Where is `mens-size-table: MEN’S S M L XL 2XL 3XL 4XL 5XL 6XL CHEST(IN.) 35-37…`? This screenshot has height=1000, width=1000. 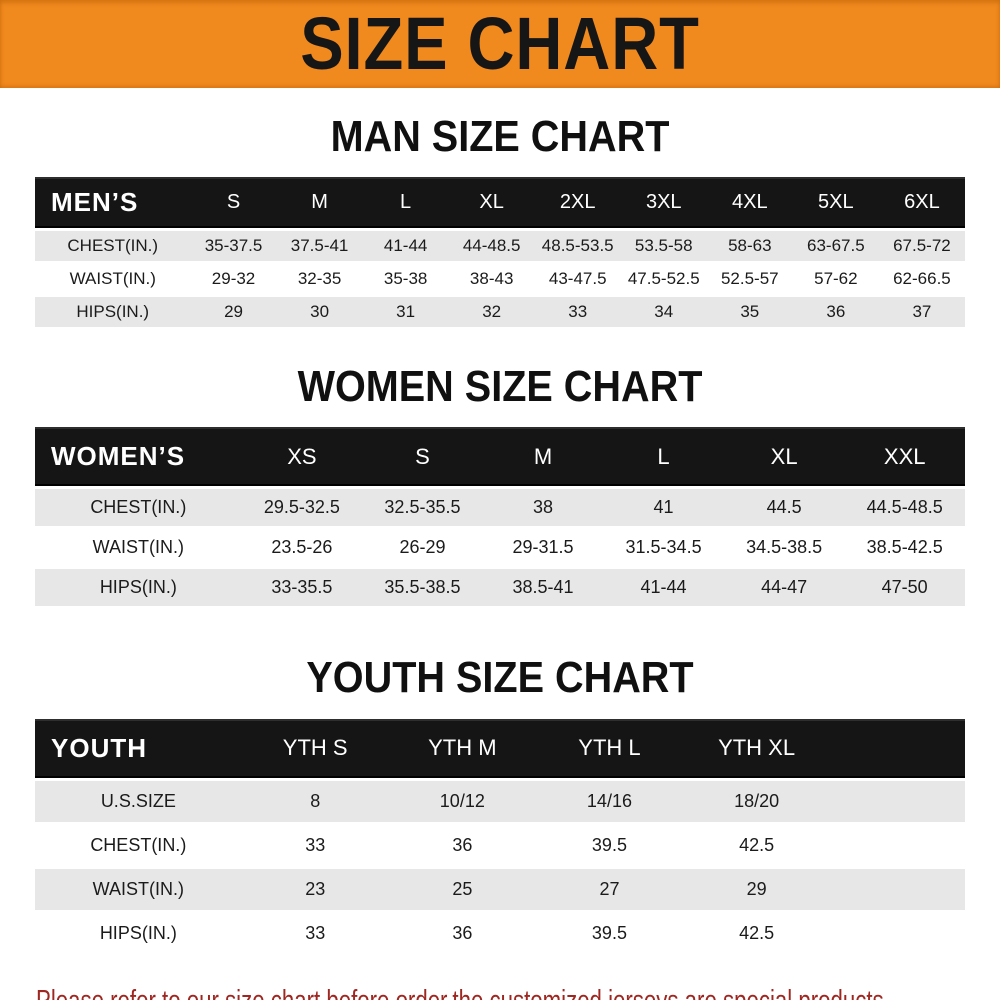 mens-size-table: MEN’S S M L XL 2XL 3XL 4XL 5XL 6XL CHEST(IN.) 35-37… is located at coordinates (500, 252).